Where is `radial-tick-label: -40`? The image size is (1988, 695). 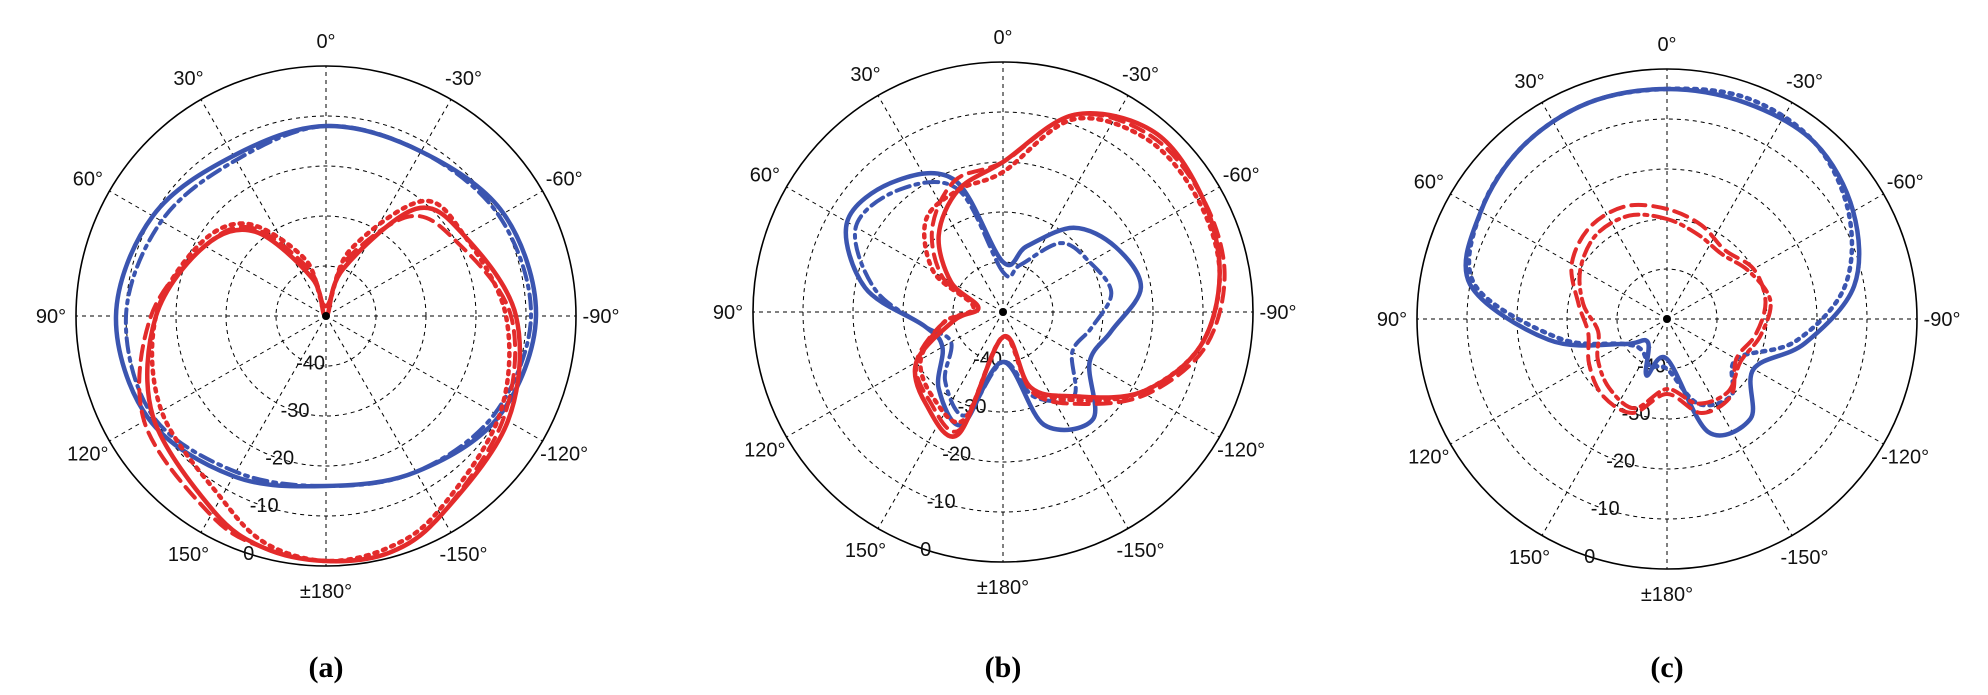 radial-tick-label: -40 is located at coordinates (310, 364).